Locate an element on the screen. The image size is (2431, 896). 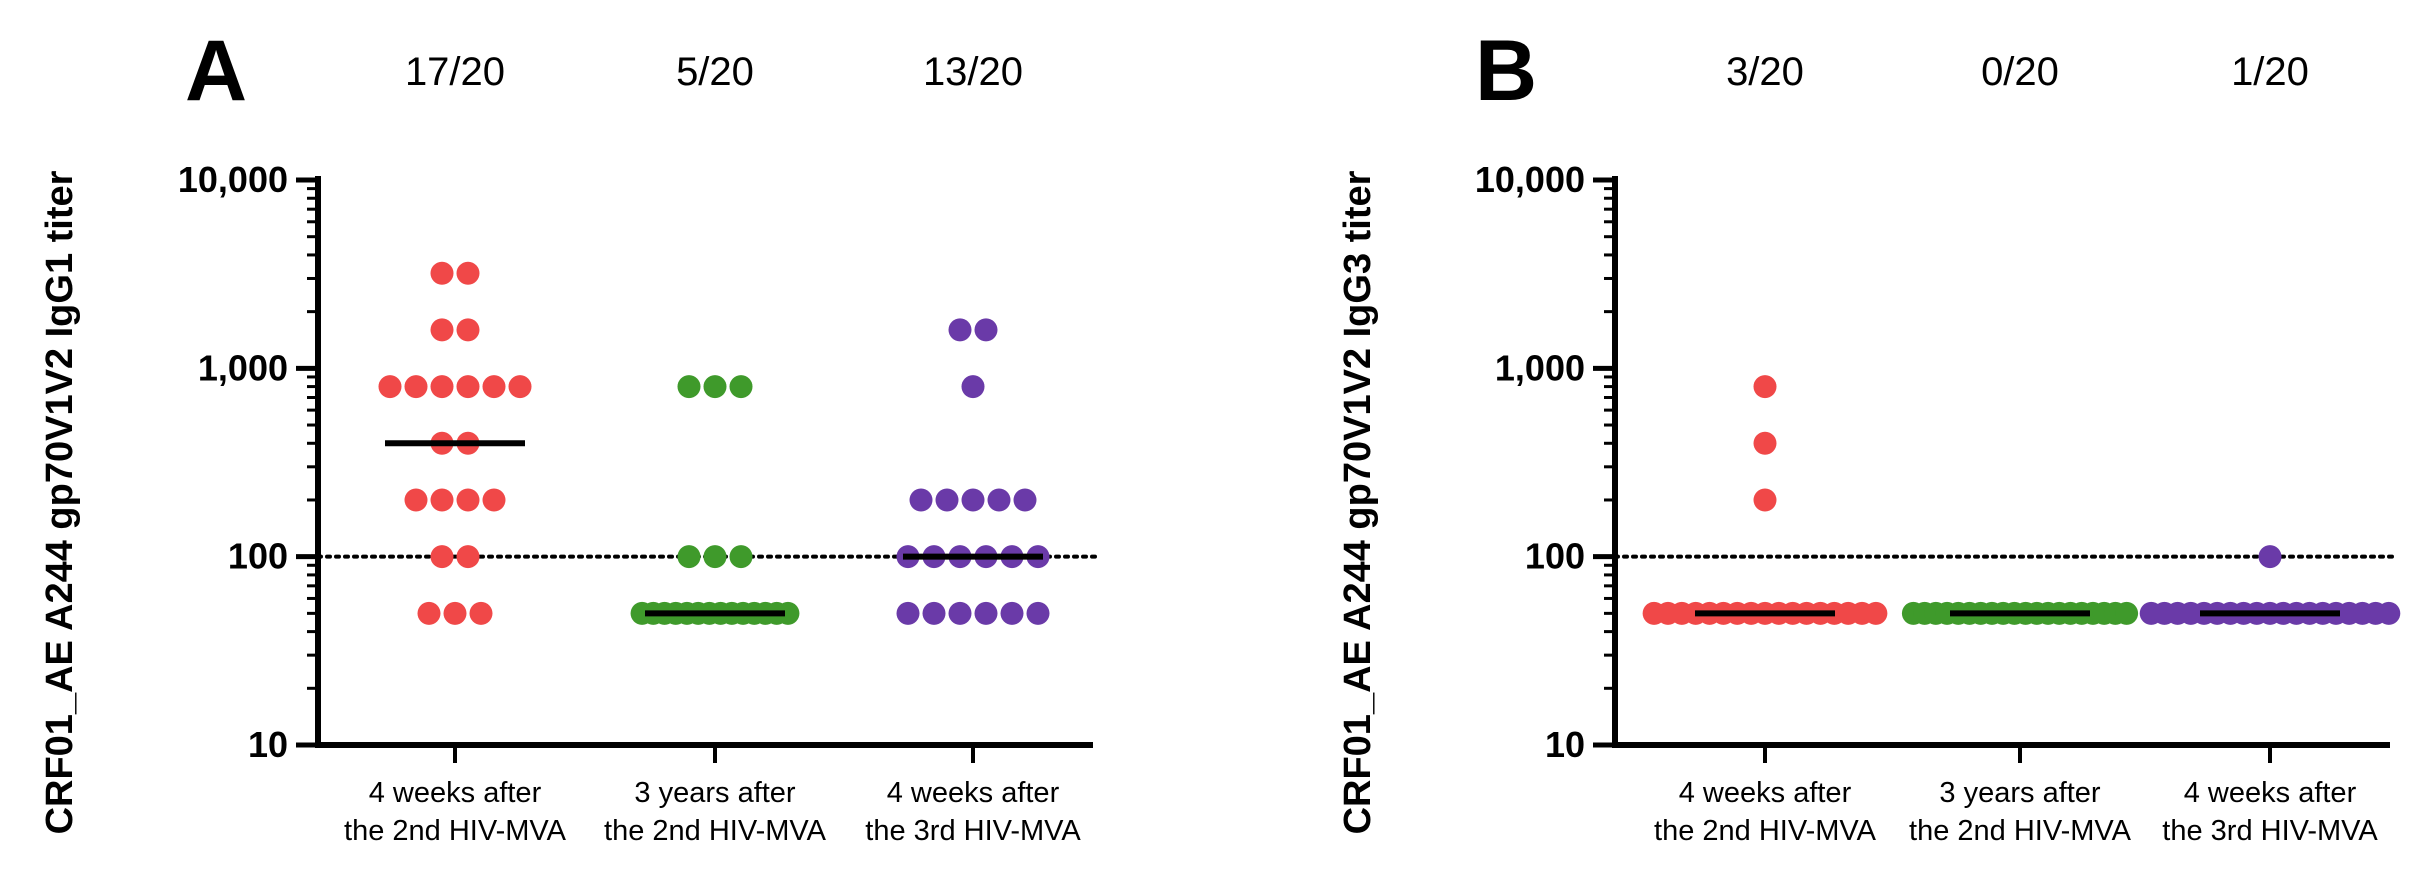
response-rate: 17/20 is located at coordinates (455, 72).